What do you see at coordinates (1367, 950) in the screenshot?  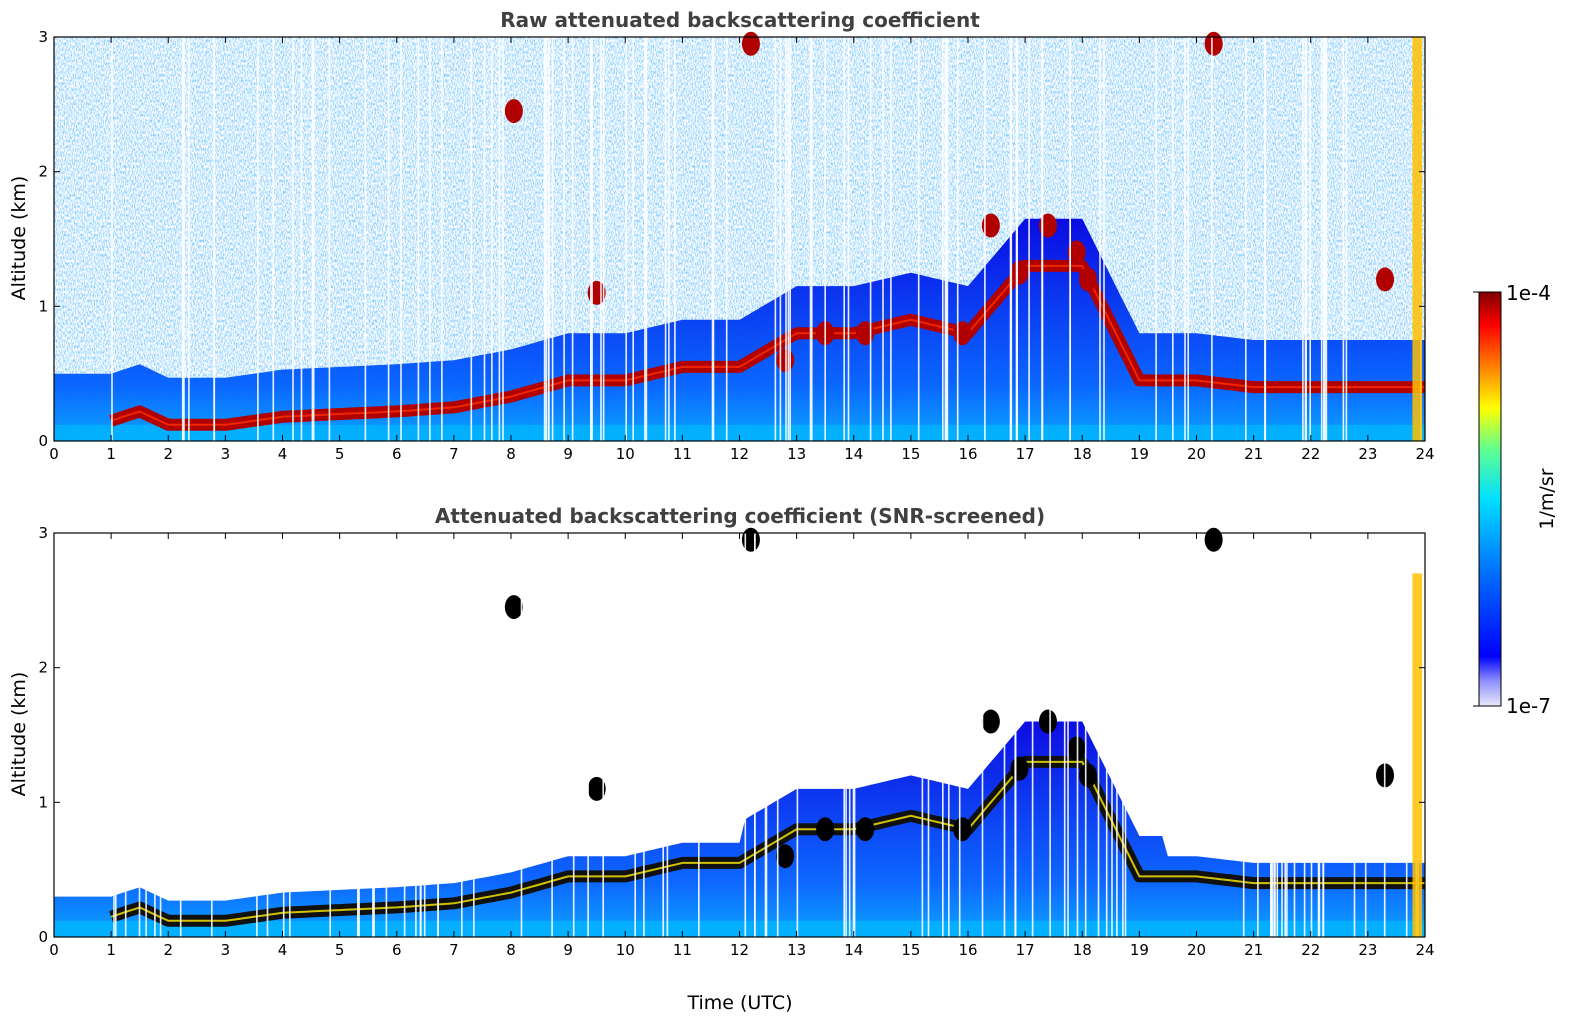 I see `x-tick-label: 23` at bounding box center [1367, 950].